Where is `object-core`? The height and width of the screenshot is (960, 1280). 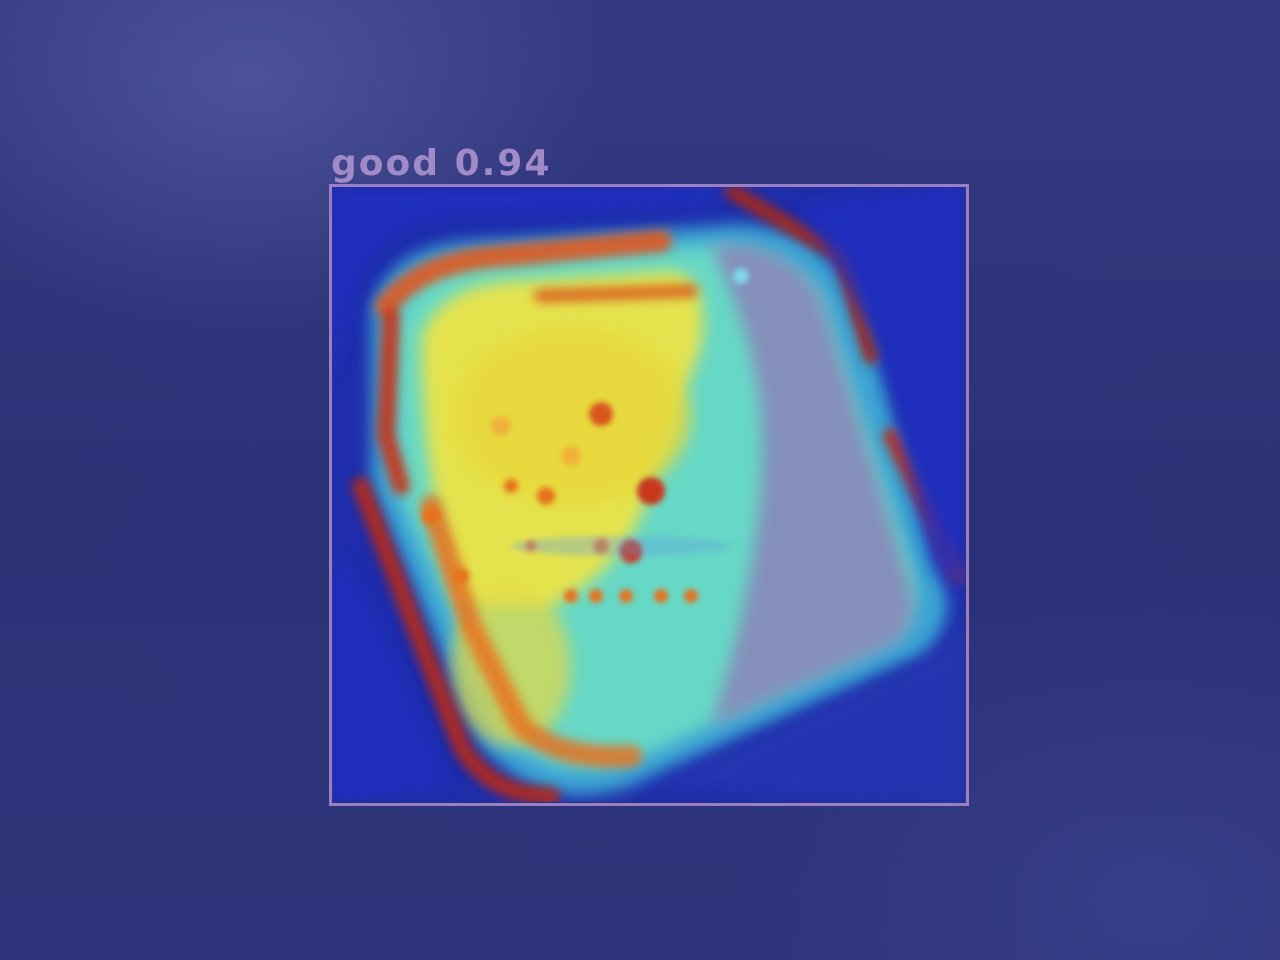 object-core is located at coordinates (562, 508).